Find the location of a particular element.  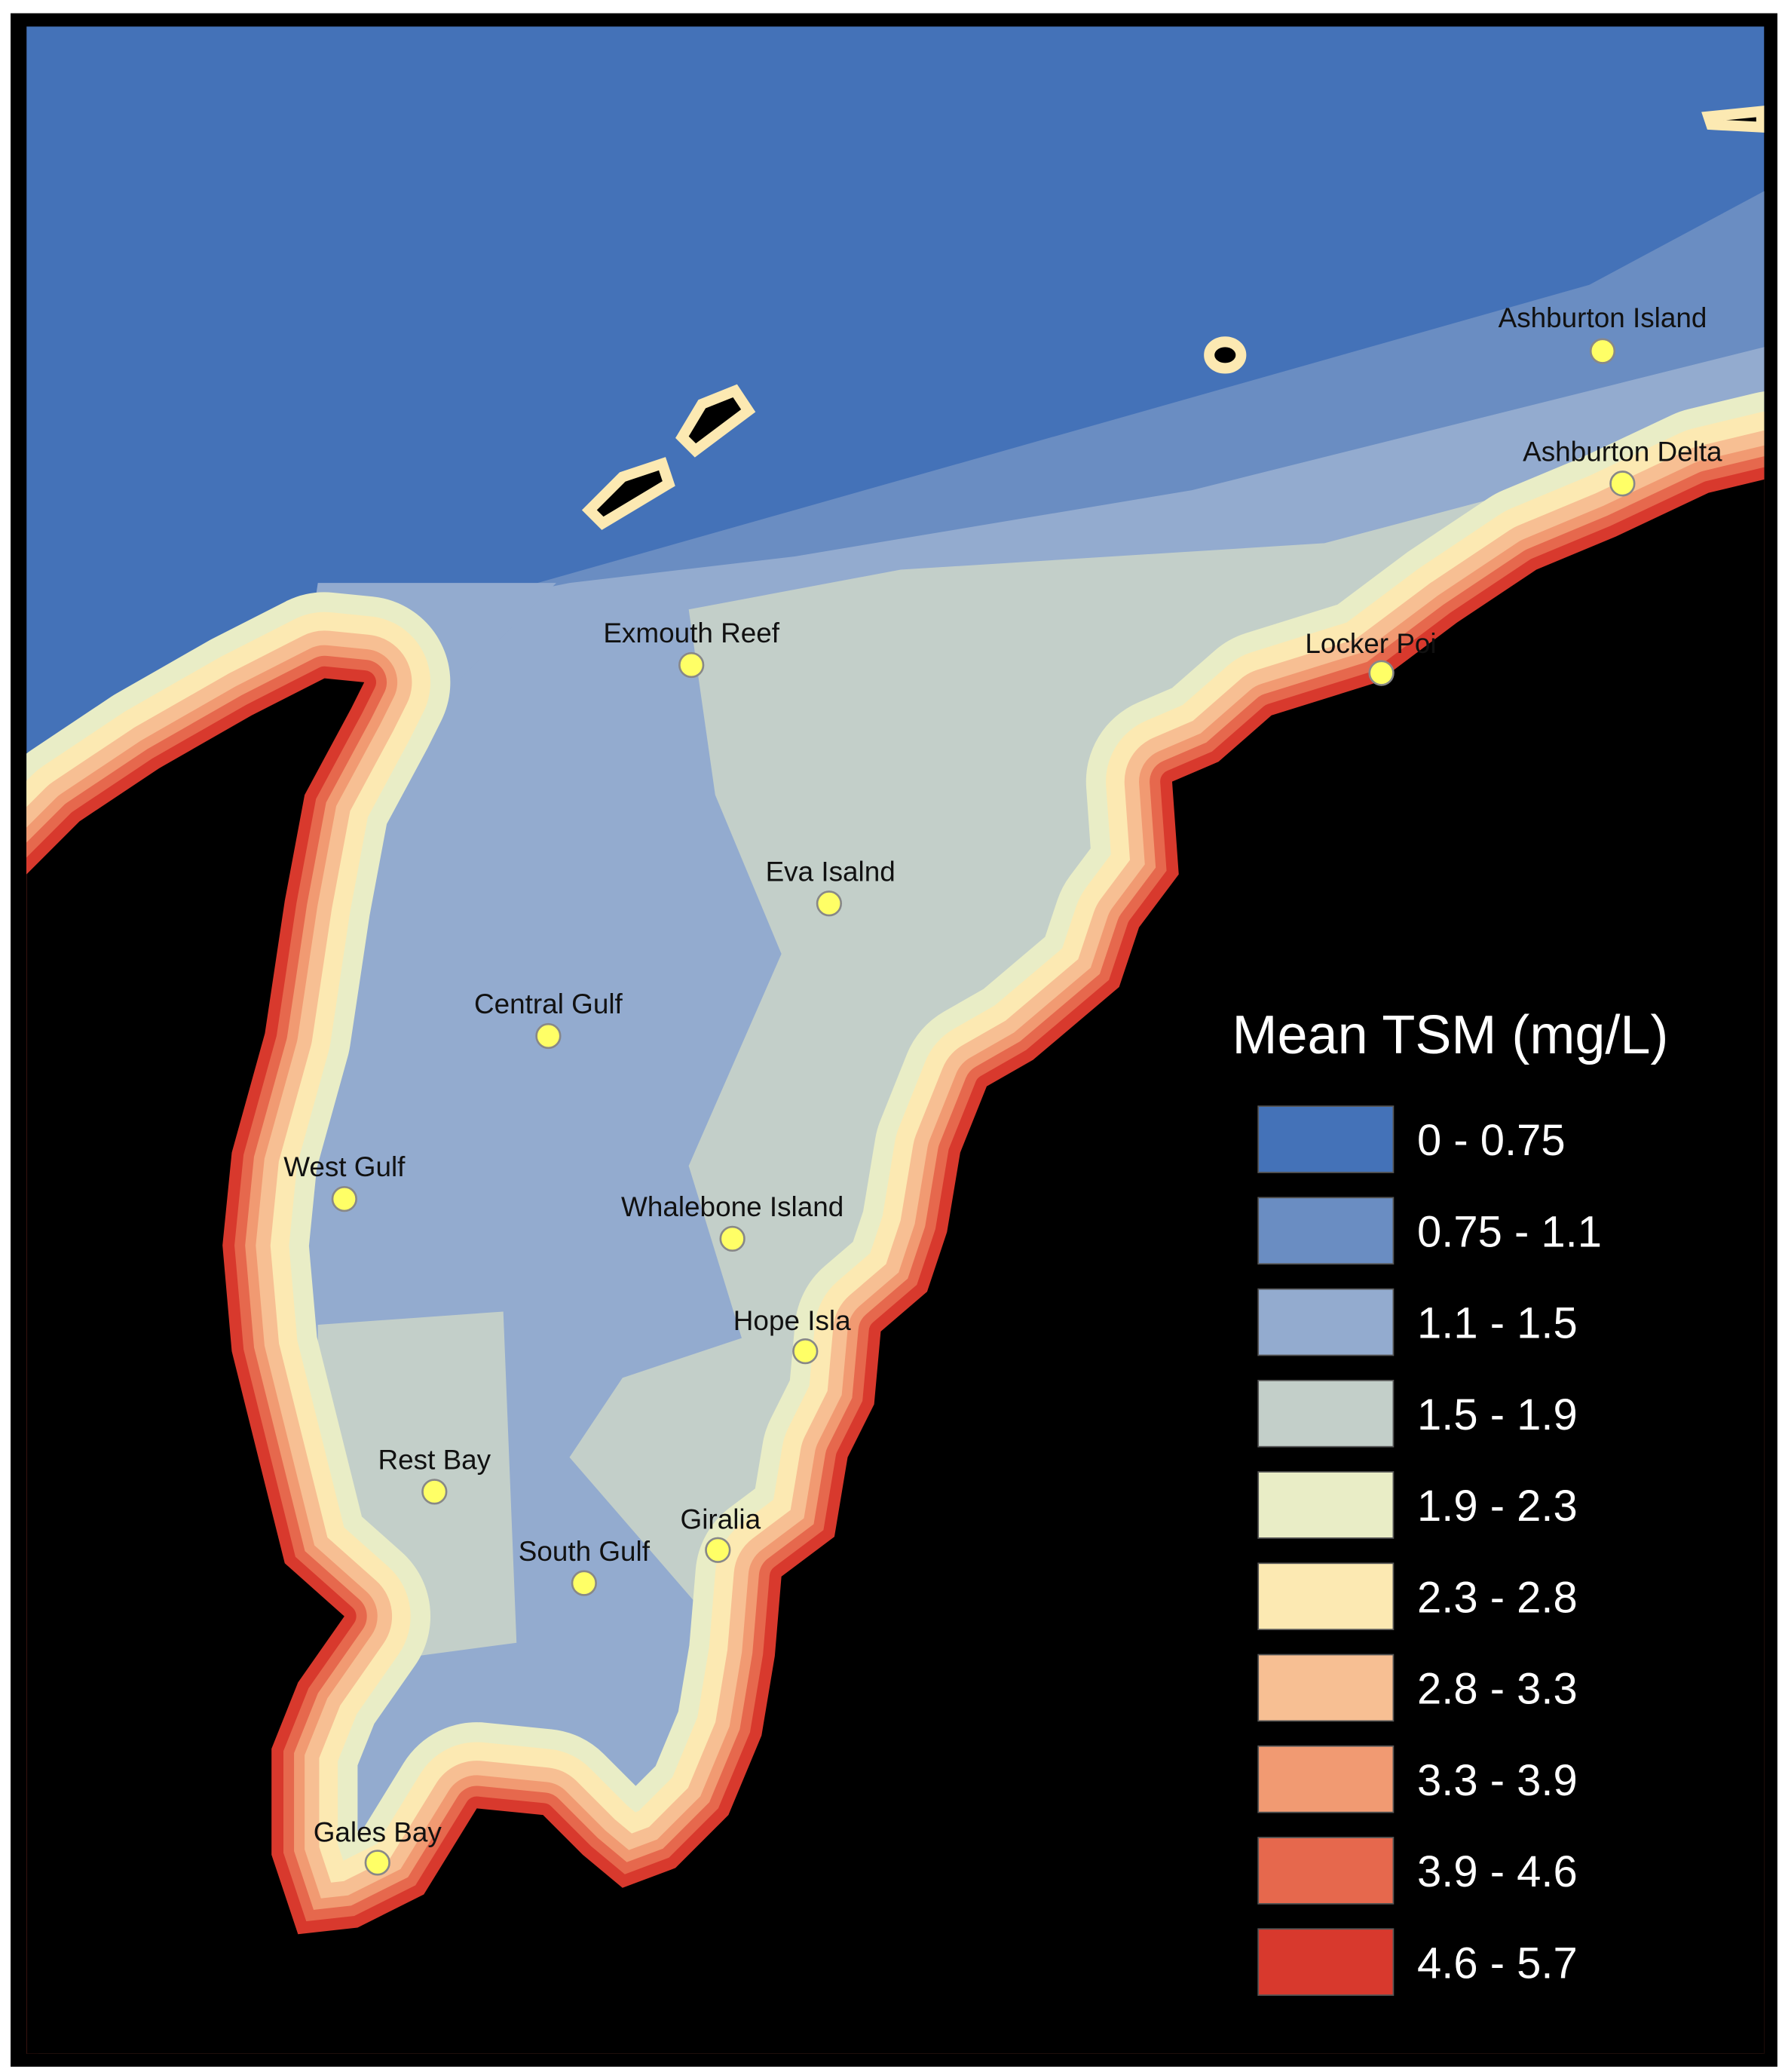

site-label: Ashburton Island is located at coordinates (1603, 317).